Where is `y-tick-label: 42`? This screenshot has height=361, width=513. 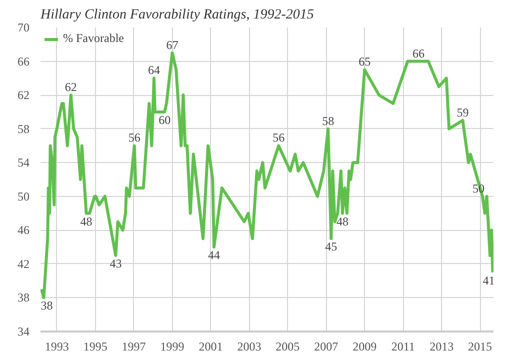
y-tick-label: 42 is located at coordinates (24, 263).